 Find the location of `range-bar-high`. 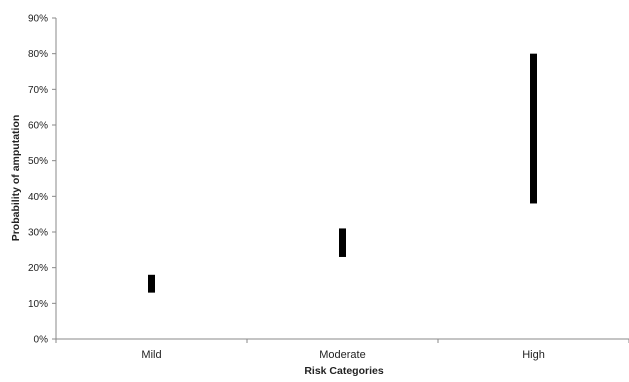

range-bar-high is located at coordinates (533, 128).